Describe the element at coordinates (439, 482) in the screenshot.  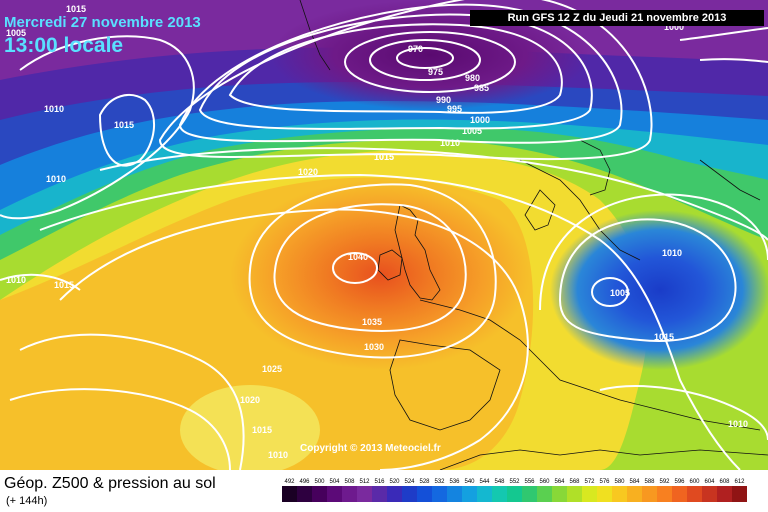
I see `legend-label: 532` at that location.